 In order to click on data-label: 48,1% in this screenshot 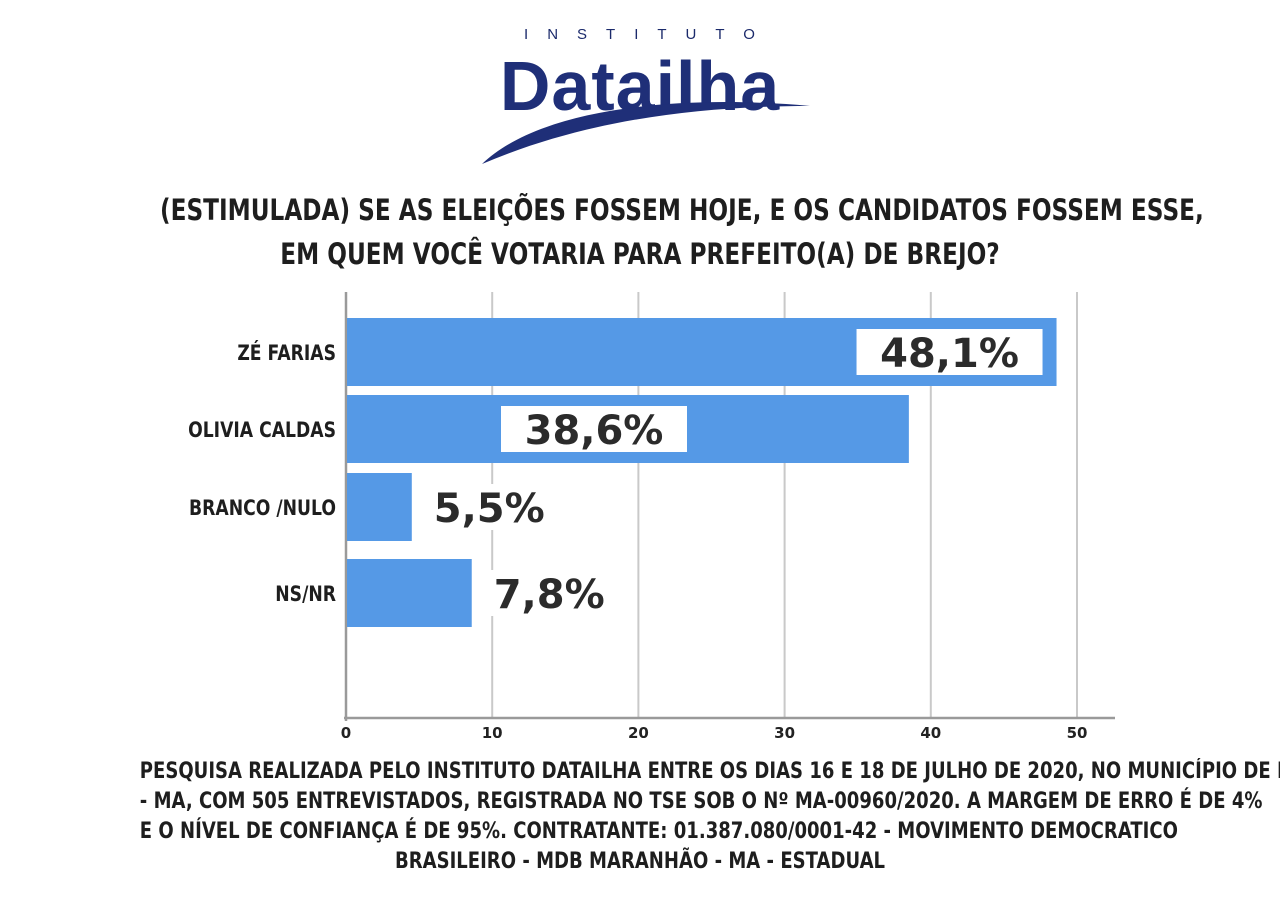, I will do `click(949, 354)`.